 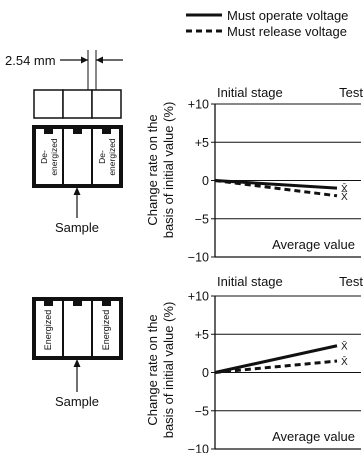 I want to click on pitch-arrowhead-right, so click(x=99, y=60).